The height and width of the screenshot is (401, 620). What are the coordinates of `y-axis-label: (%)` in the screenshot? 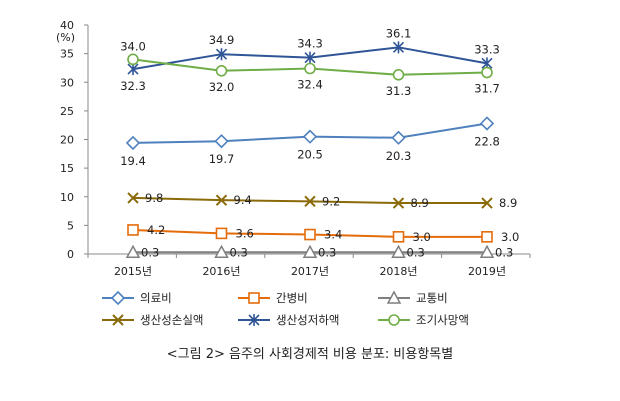 It's located at (65, 37).